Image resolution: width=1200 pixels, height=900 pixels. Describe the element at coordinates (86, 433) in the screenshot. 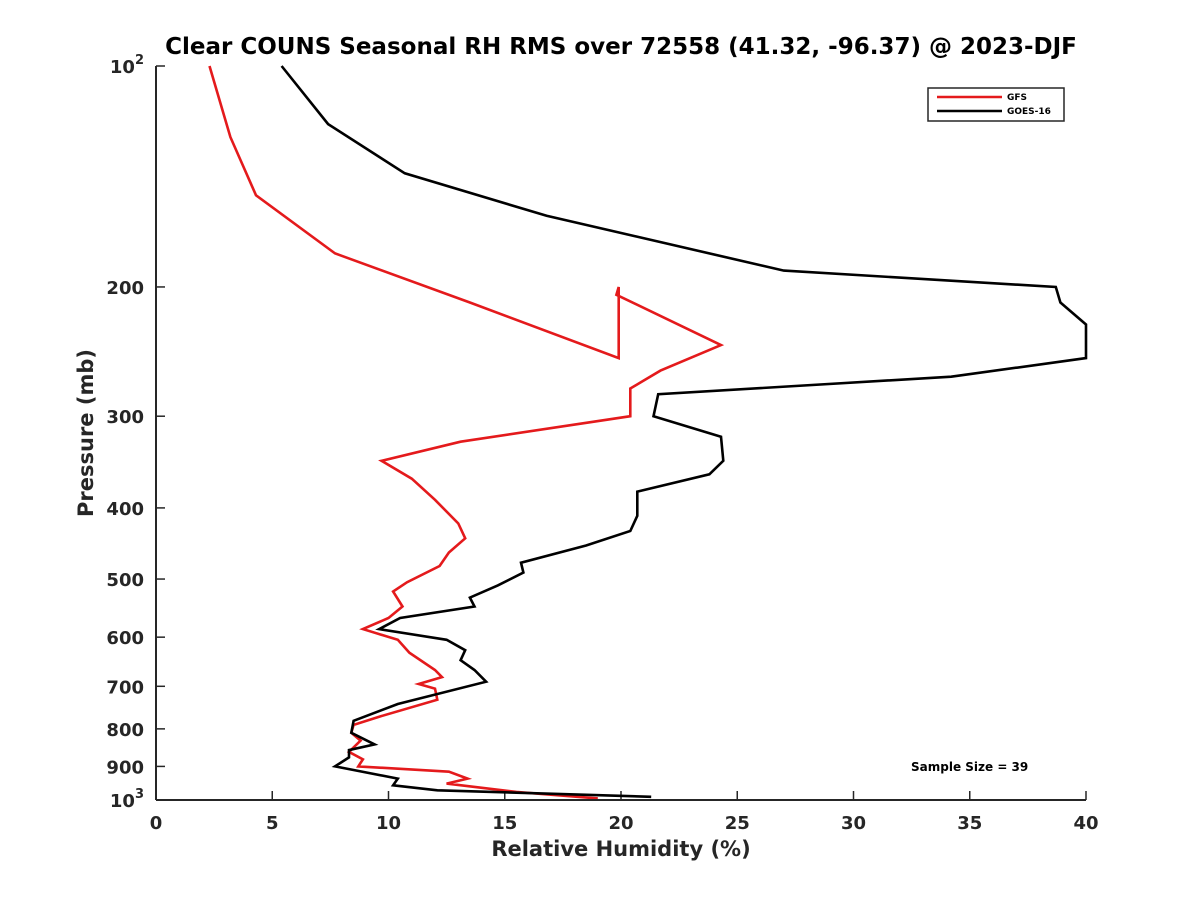

I see `y-axis-label: Pressure (mb)` at that location.